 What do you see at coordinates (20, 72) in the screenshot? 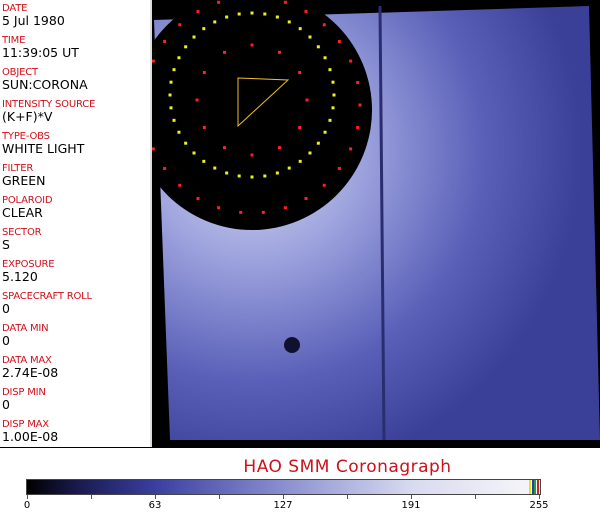
I see `field-label: OBJECT` at bounding box center [20, 72].